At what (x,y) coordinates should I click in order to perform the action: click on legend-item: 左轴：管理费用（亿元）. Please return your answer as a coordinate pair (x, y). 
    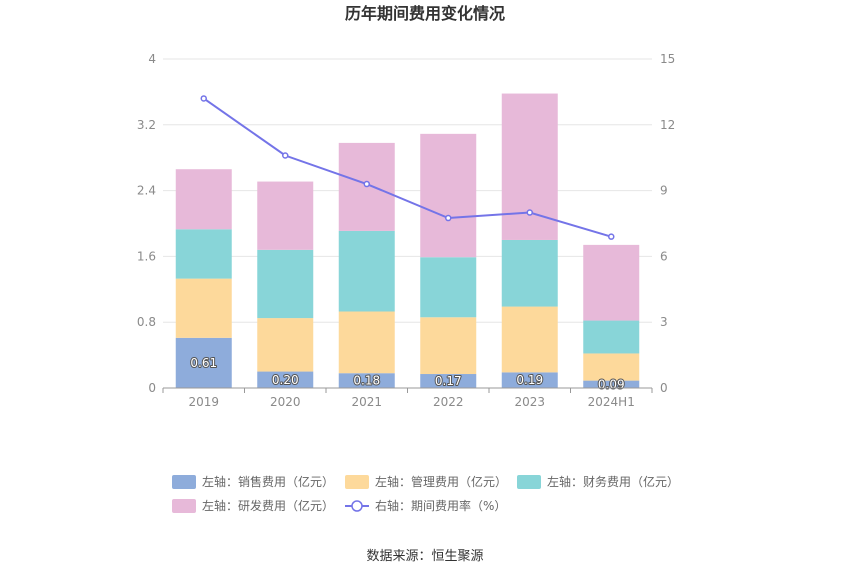
    Looking at the image, I should click on (426, 481).